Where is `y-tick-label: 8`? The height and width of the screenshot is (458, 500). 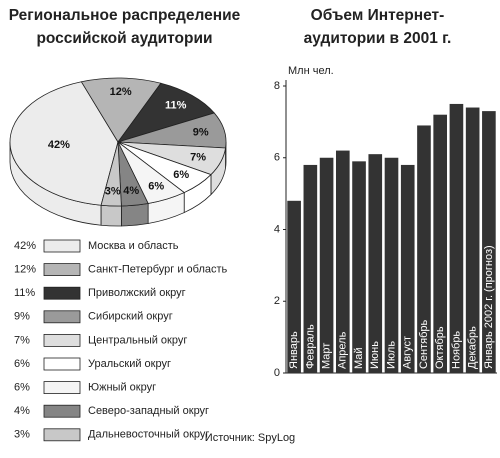 y-tick-label: 8 is located at coordinates (277, 86).